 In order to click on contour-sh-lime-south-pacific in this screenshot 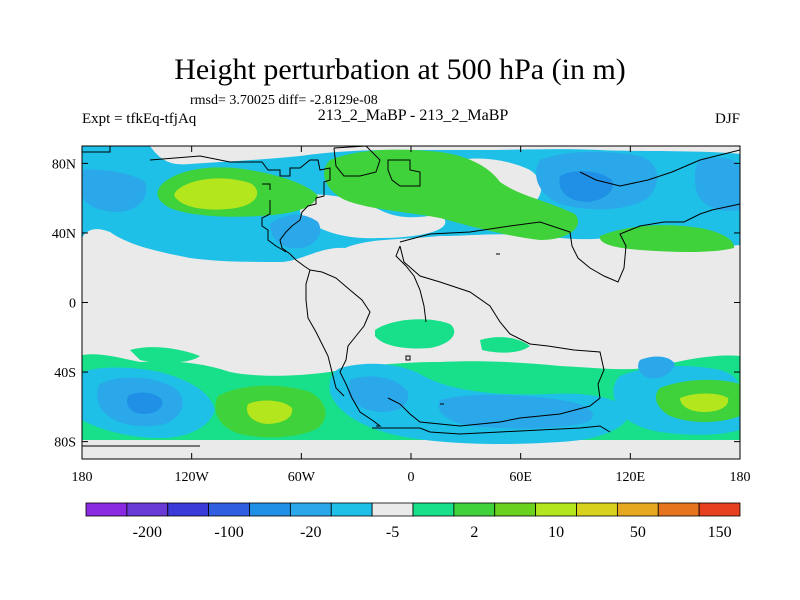, I will do `click(269, 412)`.